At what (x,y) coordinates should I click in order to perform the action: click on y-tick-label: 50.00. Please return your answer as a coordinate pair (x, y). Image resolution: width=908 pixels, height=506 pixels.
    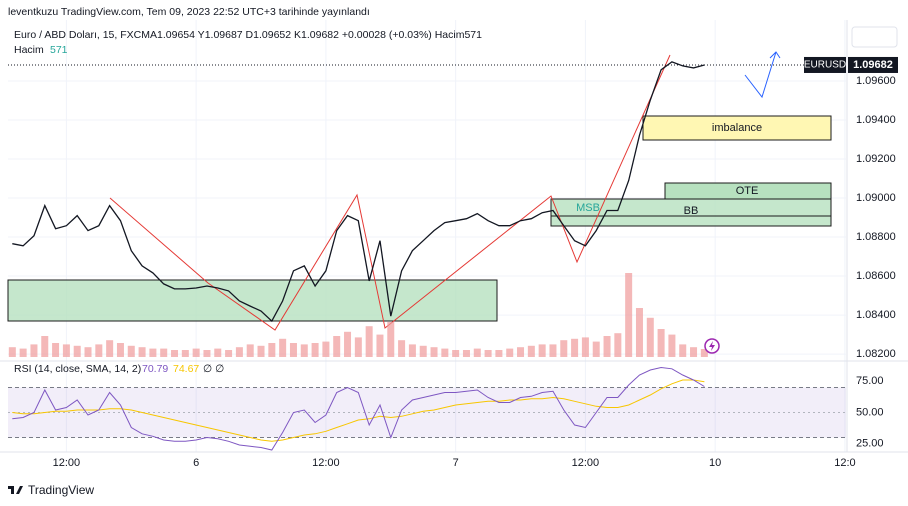
    Looking at the image, I should click on (870, 412).